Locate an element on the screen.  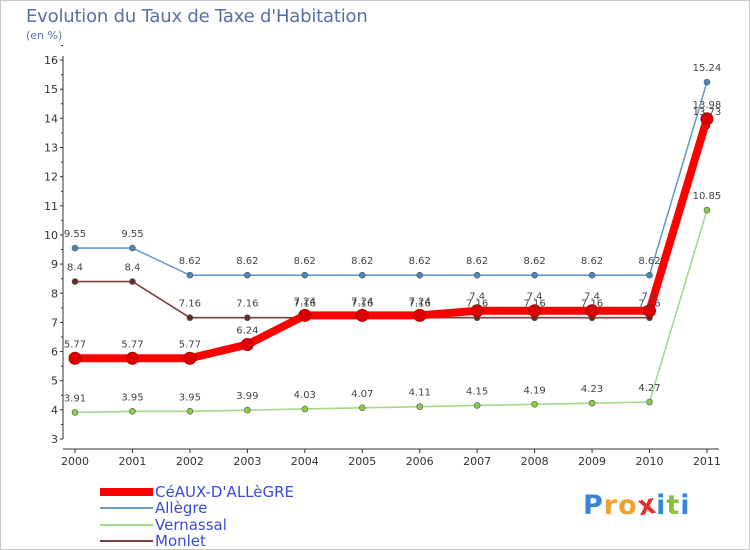
data-label: 10.85 is located at coordinates (707, 196).